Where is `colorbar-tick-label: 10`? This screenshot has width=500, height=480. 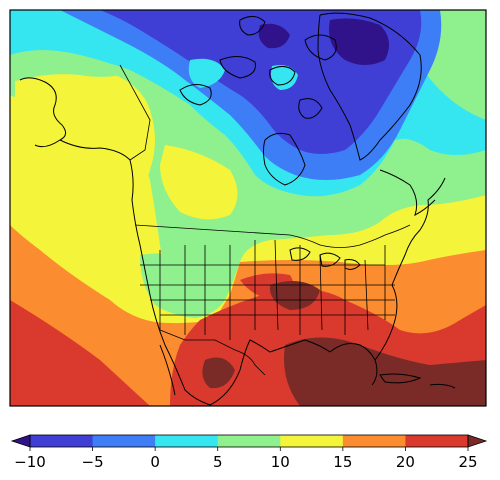
colorbar-tick-label: 10 is located at coordinates (280, 462).